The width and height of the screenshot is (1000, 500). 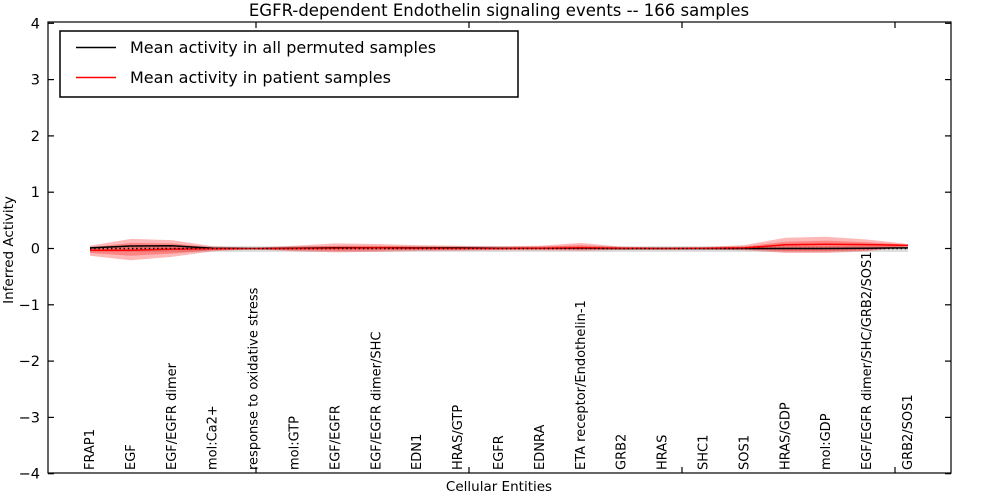 What do you see at coordinates (283, 47) in the screenshot?
I see `legend-item-label: Mean activity in all permuted samples` at bounding box center [283, 47].